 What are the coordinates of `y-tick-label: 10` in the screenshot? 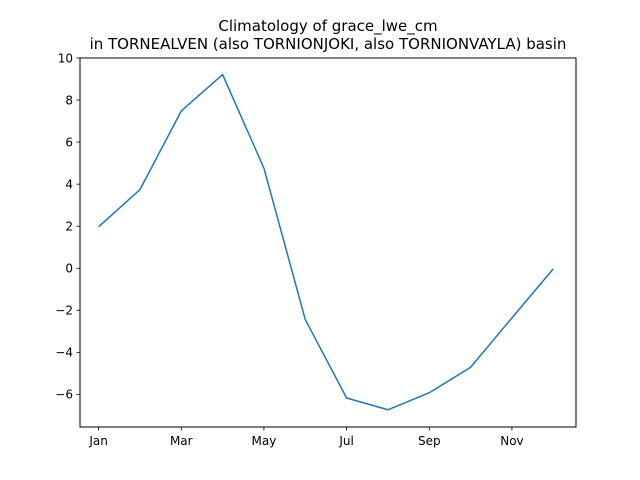 It's located at (65, 58).